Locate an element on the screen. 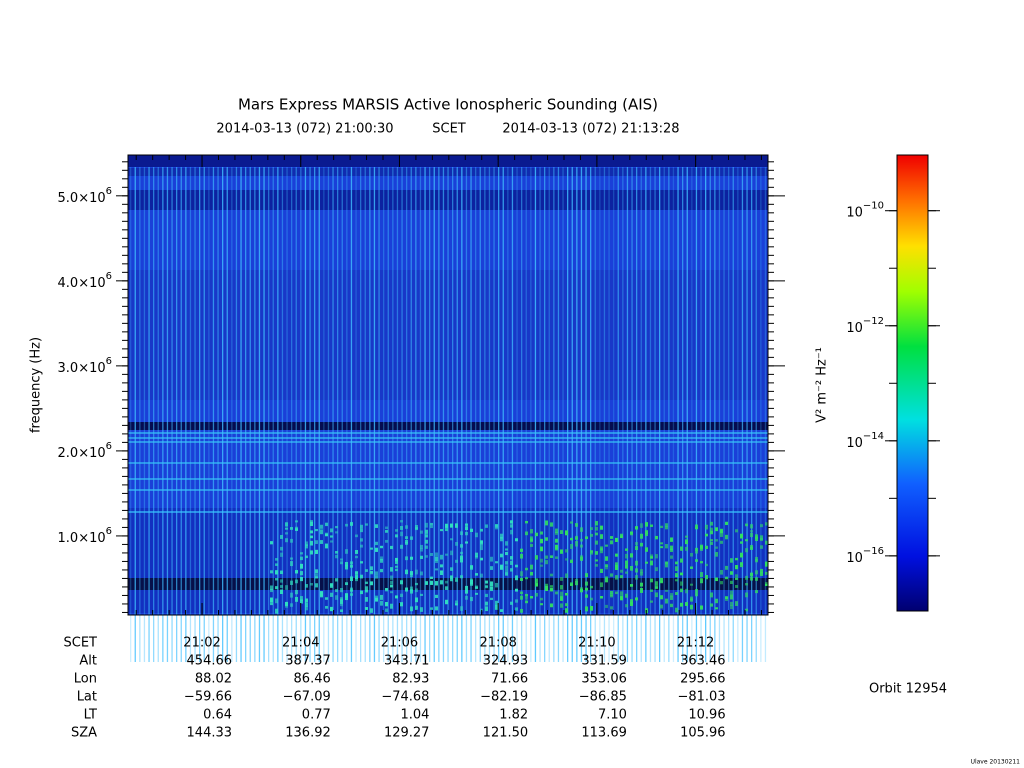 The image size is (1024, 768). tick-exponent: 6 is located at coordinates (109, 531).